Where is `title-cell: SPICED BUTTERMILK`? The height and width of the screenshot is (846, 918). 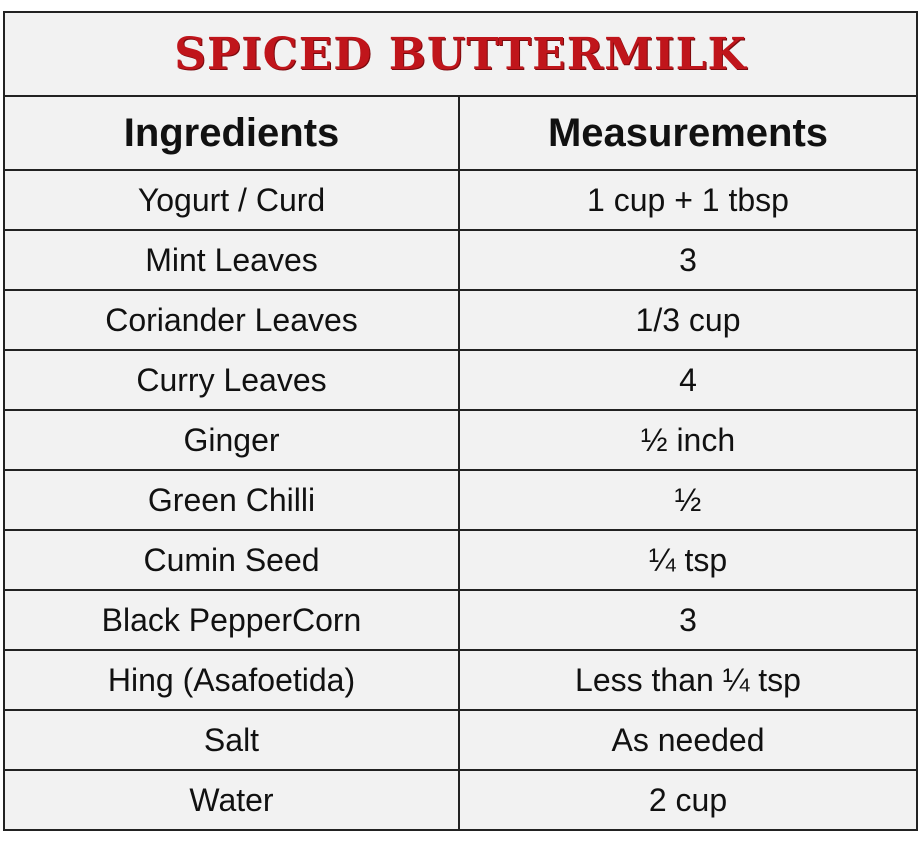 title-cell: SPICED BUTTERMILK is located at coordinates (460, 54).